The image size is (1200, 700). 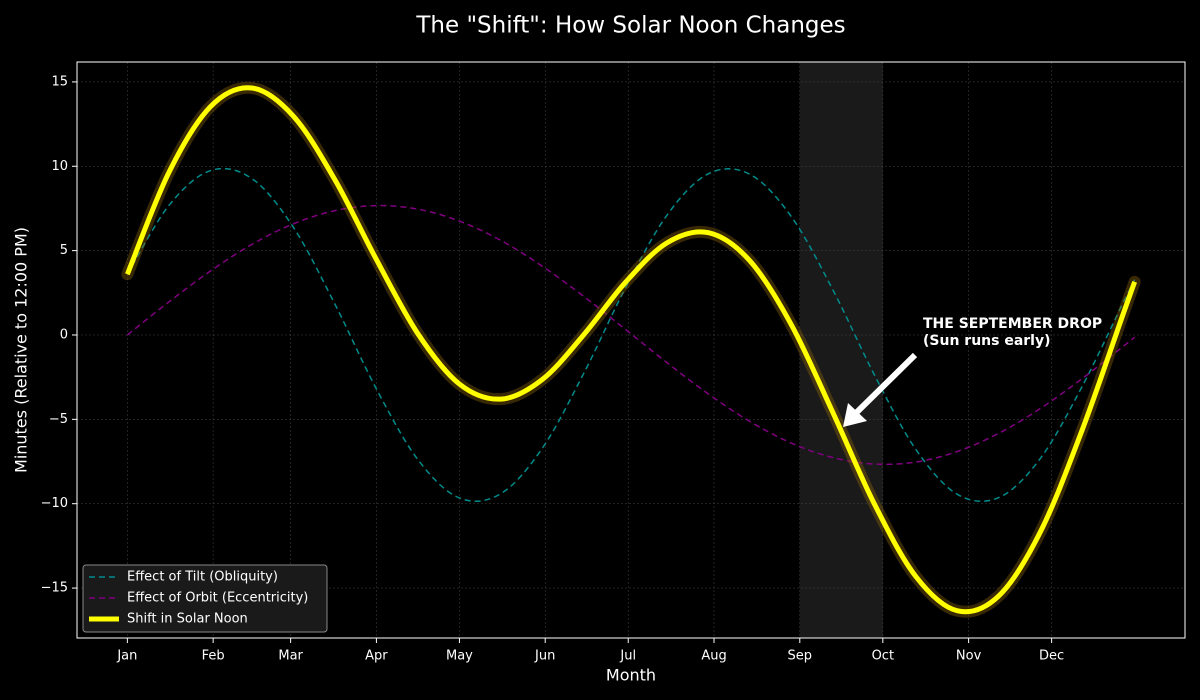 What do you see at coordinates (459, 656) in the screenshot?
I see `x-tick-label: May` at bounding box center [459, 656].